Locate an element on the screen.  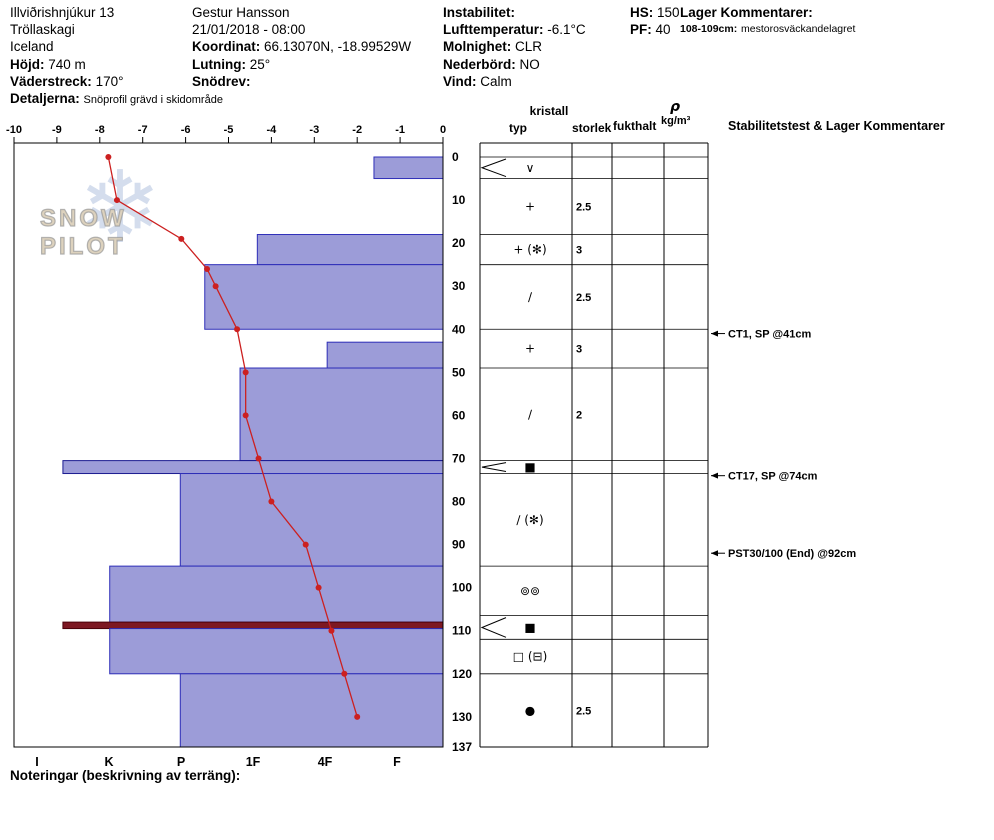
slope-label: Lutning: is located at coordinates (219, 64).